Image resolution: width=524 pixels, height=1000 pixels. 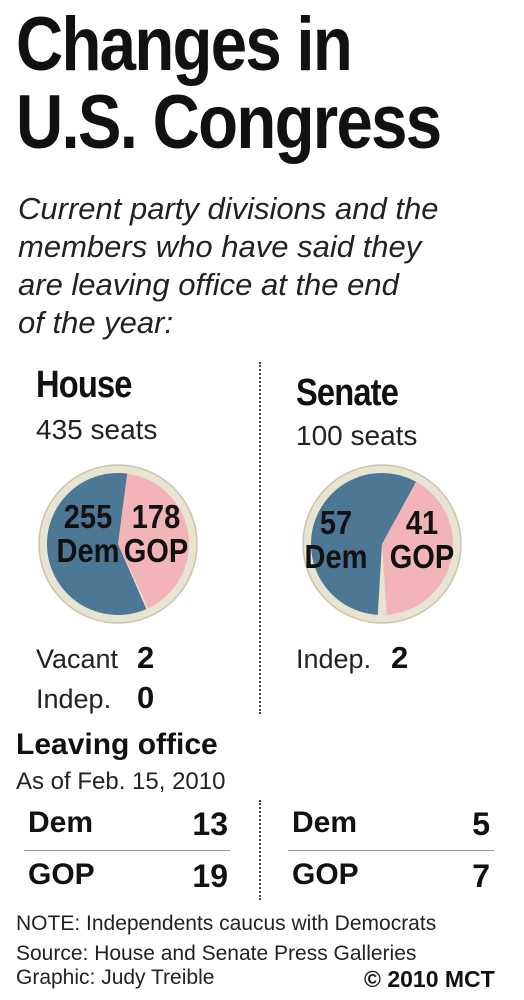 I want to click on senate-gop-leaving: 7, so click(x=481, y=876).